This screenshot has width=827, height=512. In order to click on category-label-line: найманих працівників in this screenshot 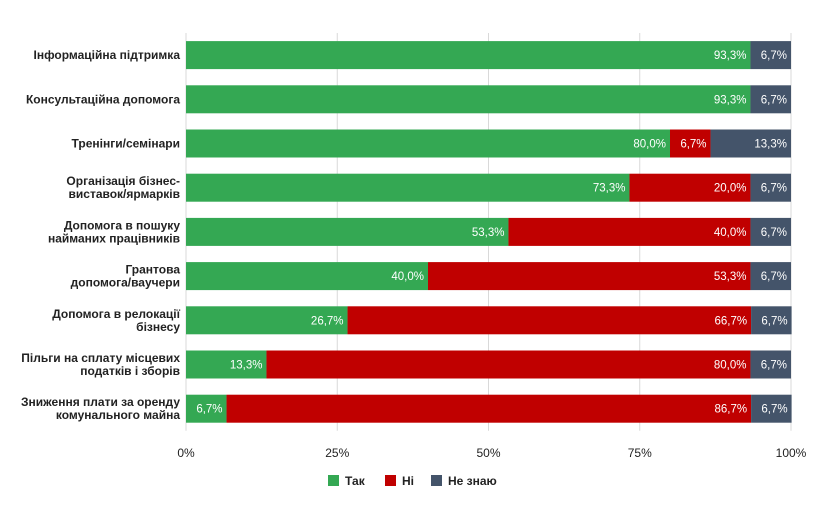, I will do `click(114, 238)`.